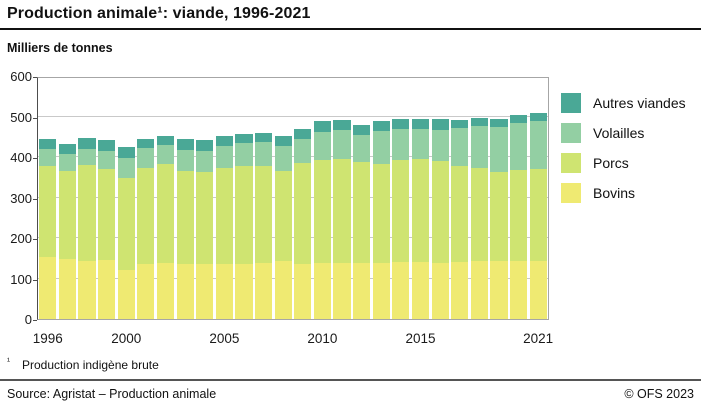  Describe the element at coordinates (21, 157) in the screenshot. I see `y-axis-label-400: 400` at that location.